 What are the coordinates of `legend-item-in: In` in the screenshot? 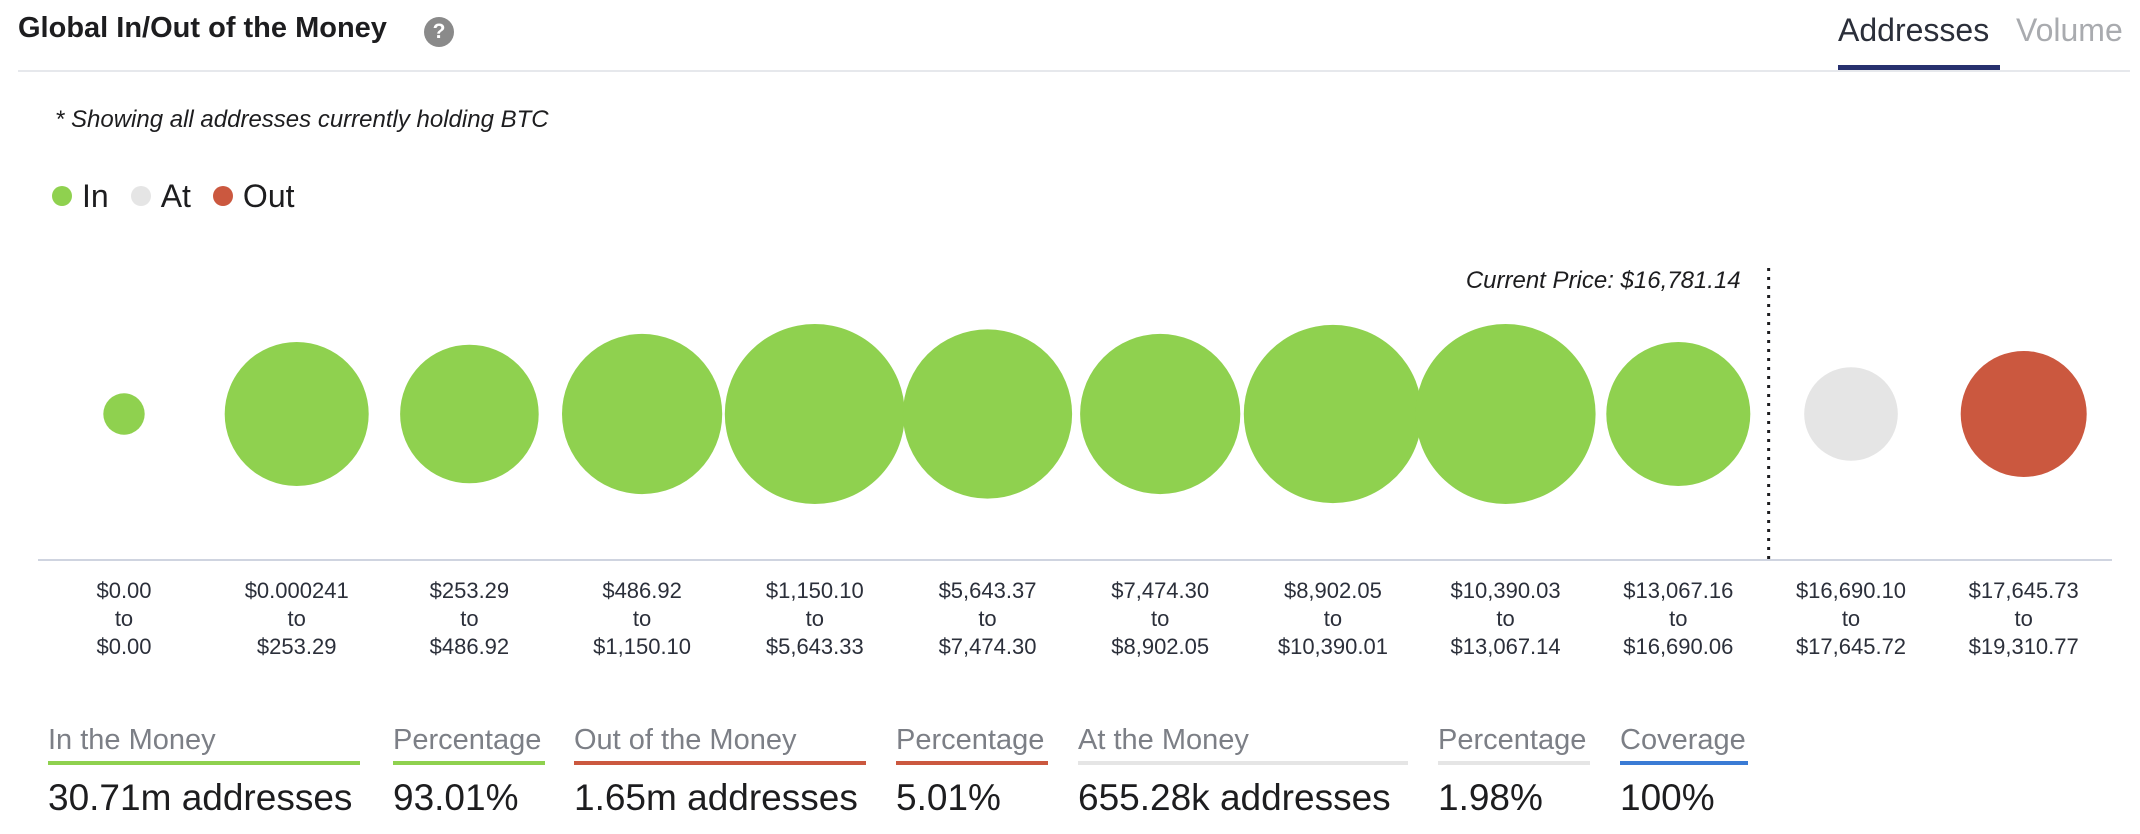 It's located at (80, 196).